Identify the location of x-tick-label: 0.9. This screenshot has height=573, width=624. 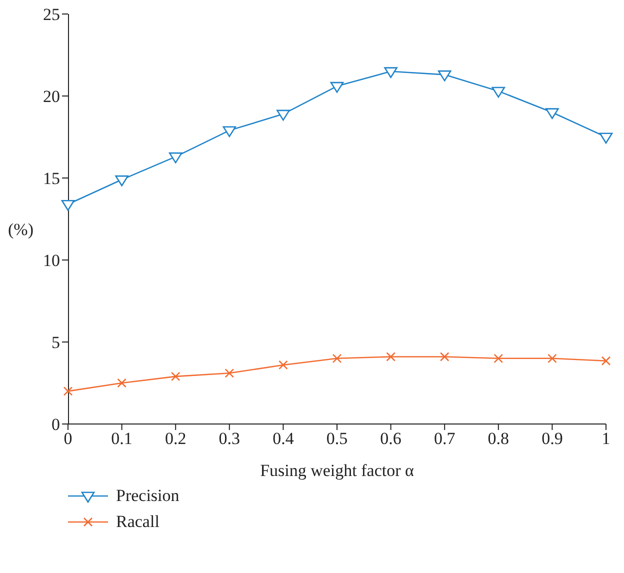
(552, 438).